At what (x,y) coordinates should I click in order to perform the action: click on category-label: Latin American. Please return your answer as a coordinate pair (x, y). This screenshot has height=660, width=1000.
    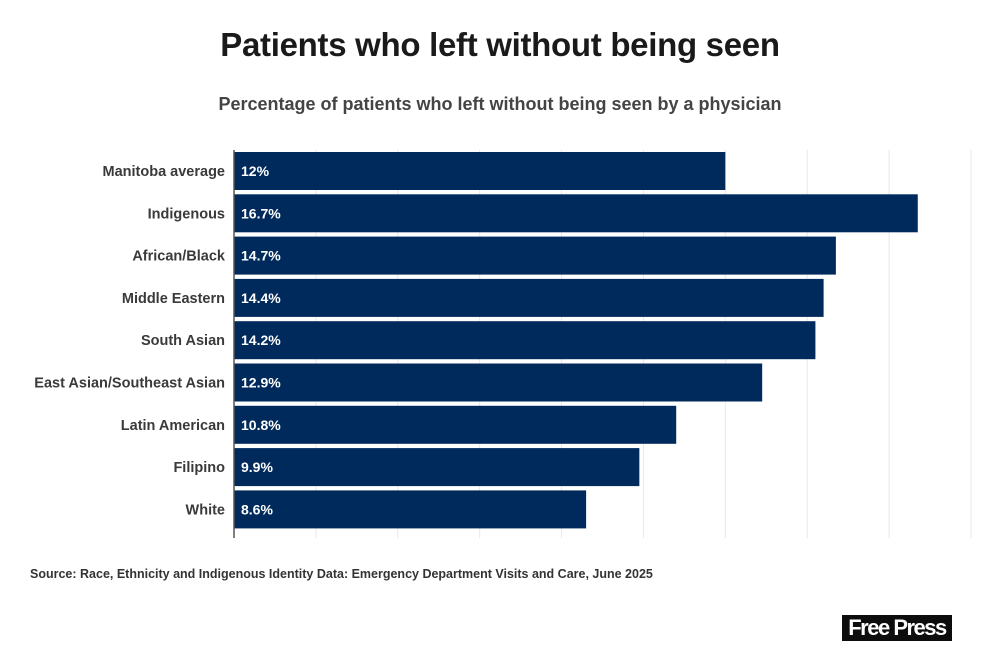
    Looking at the image, I should click on (173, 426).